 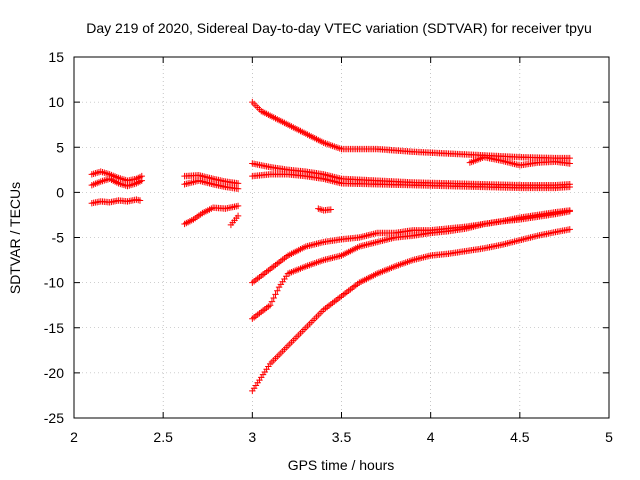 I want to click on series-arc-a2, so click(x=116, y=182).